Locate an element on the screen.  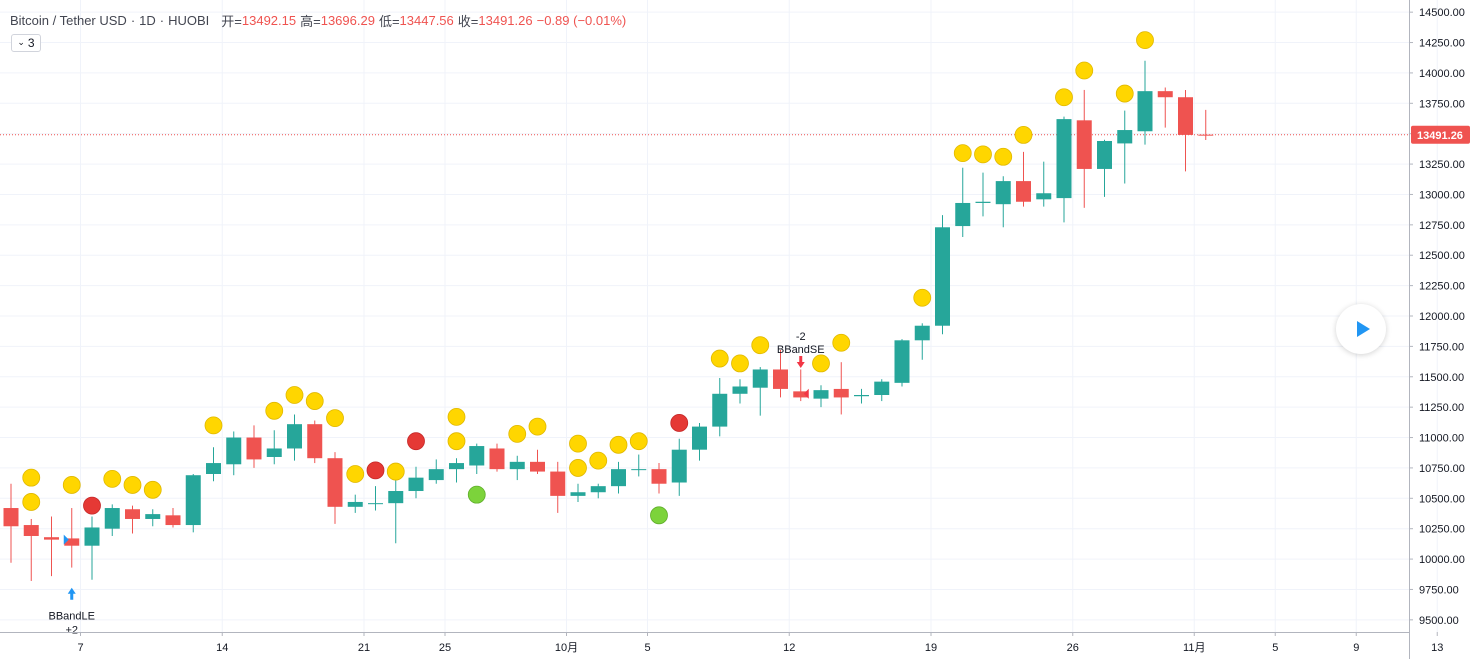
y-tick-label: 10750.00 is located at coordinates (1442, 469).